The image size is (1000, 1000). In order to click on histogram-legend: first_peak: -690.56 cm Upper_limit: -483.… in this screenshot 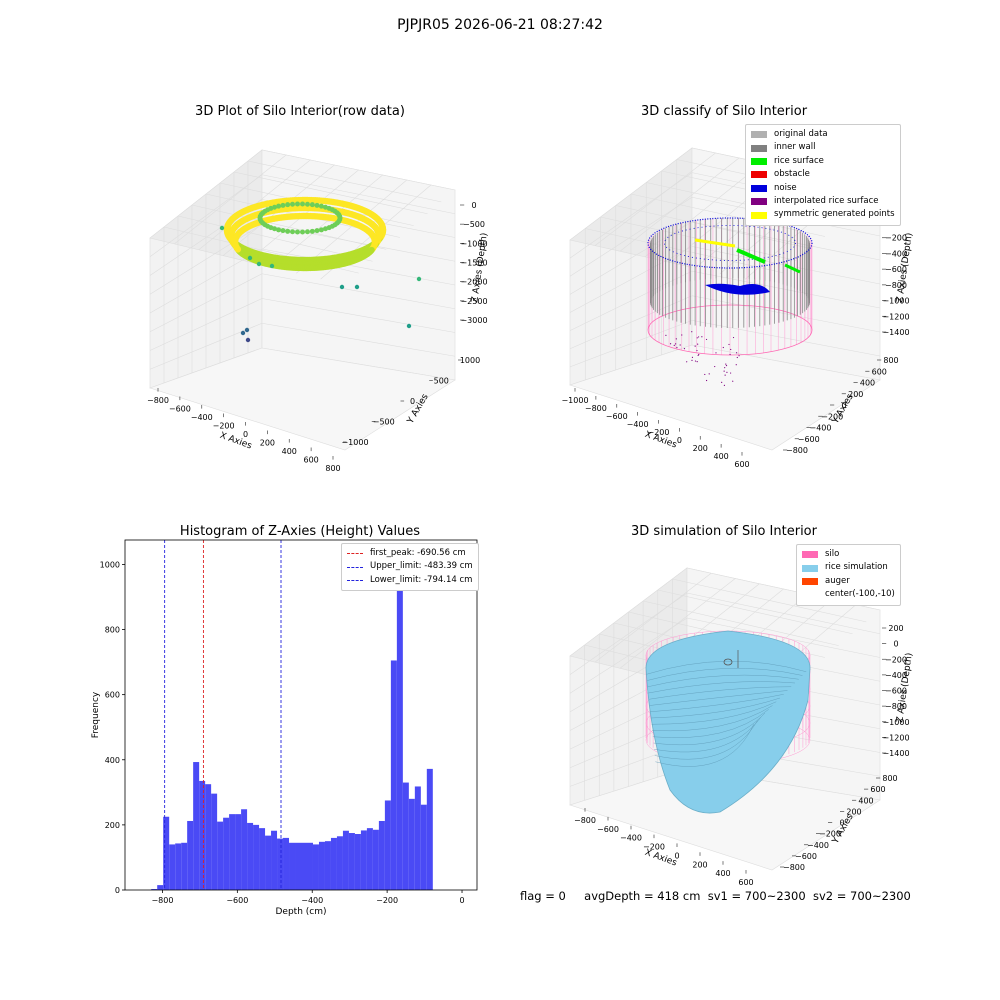, I will do `click(410, 567)`.